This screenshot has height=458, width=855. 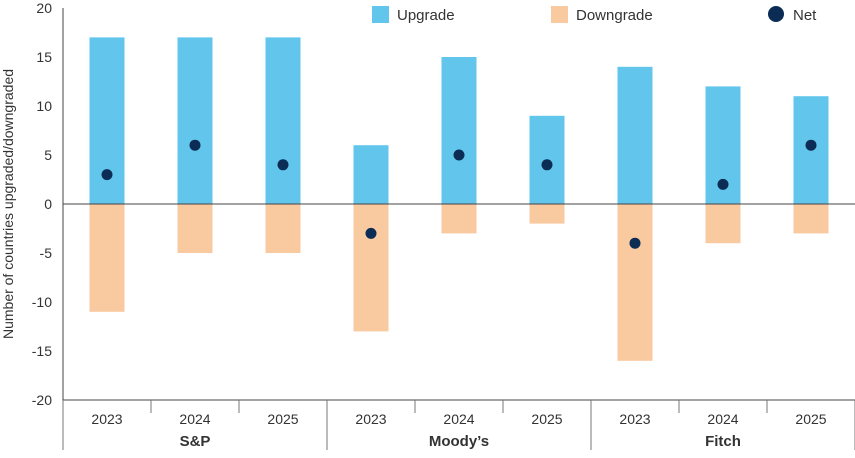 What do you see at coordinates (44, 57) in the screenshot?
I see `y-tick-label: 15` at bounding box center [44, 57].